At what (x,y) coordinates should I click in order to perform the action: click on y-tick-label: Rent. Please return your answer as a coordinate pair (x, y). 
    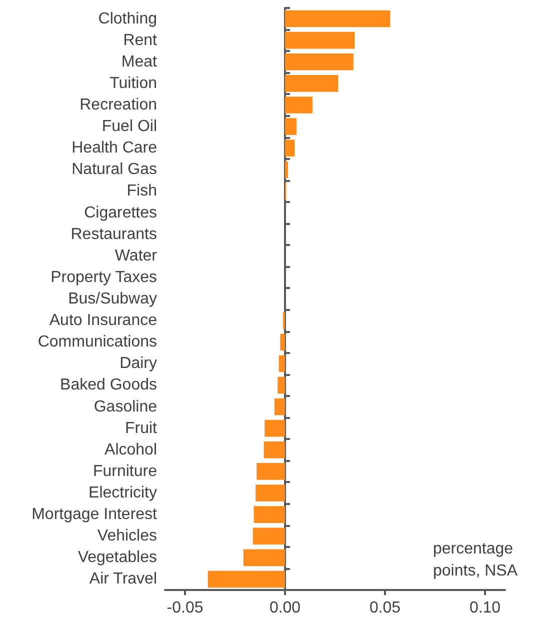
    Looking at the image, I should click on (140, 40).